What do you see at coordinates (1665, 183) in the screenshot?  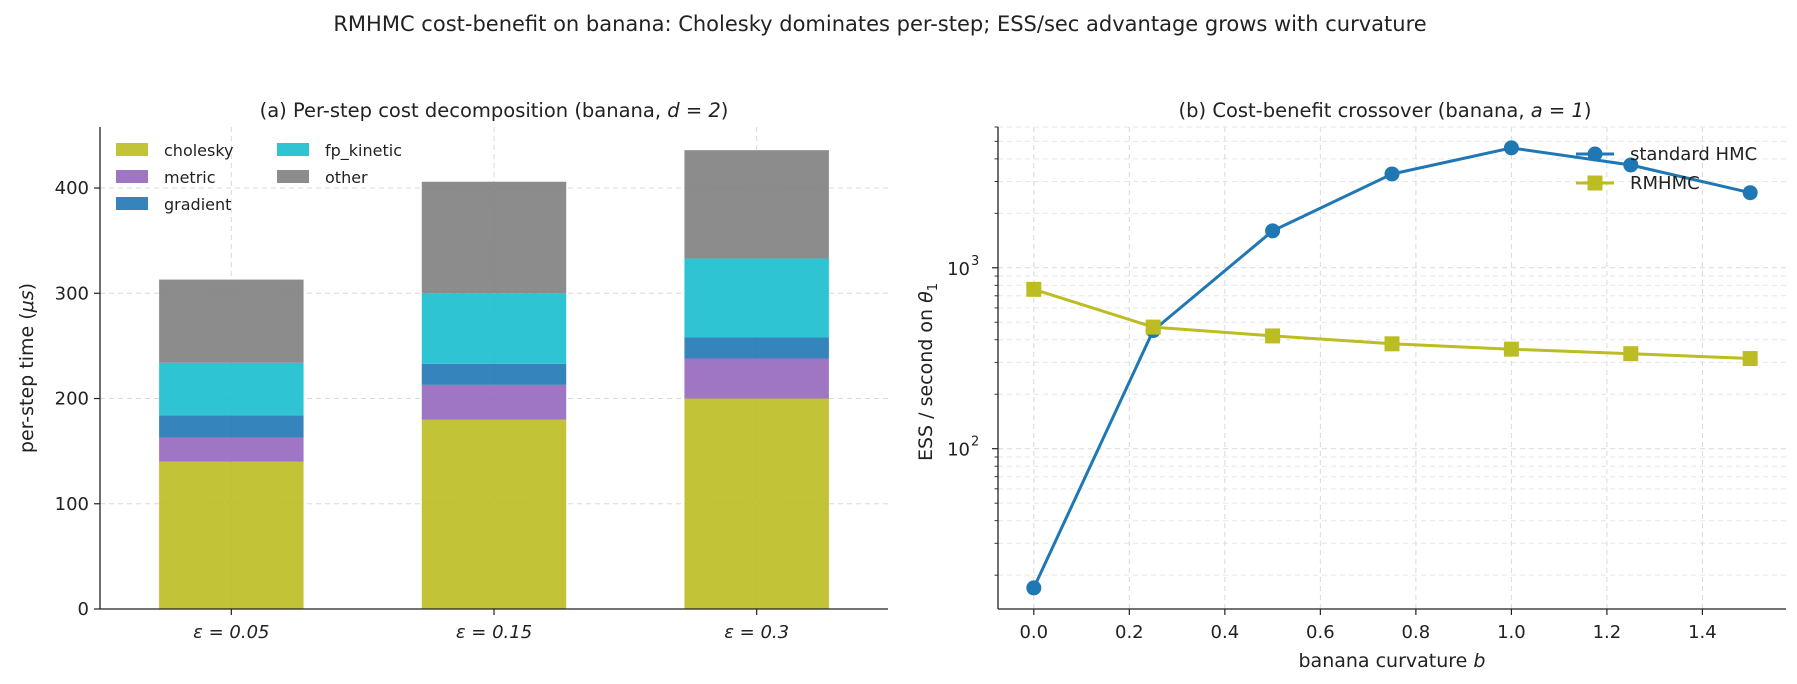 I see `legend-label-rmhmc: RMHMC` at bounding box center [1665, 183].